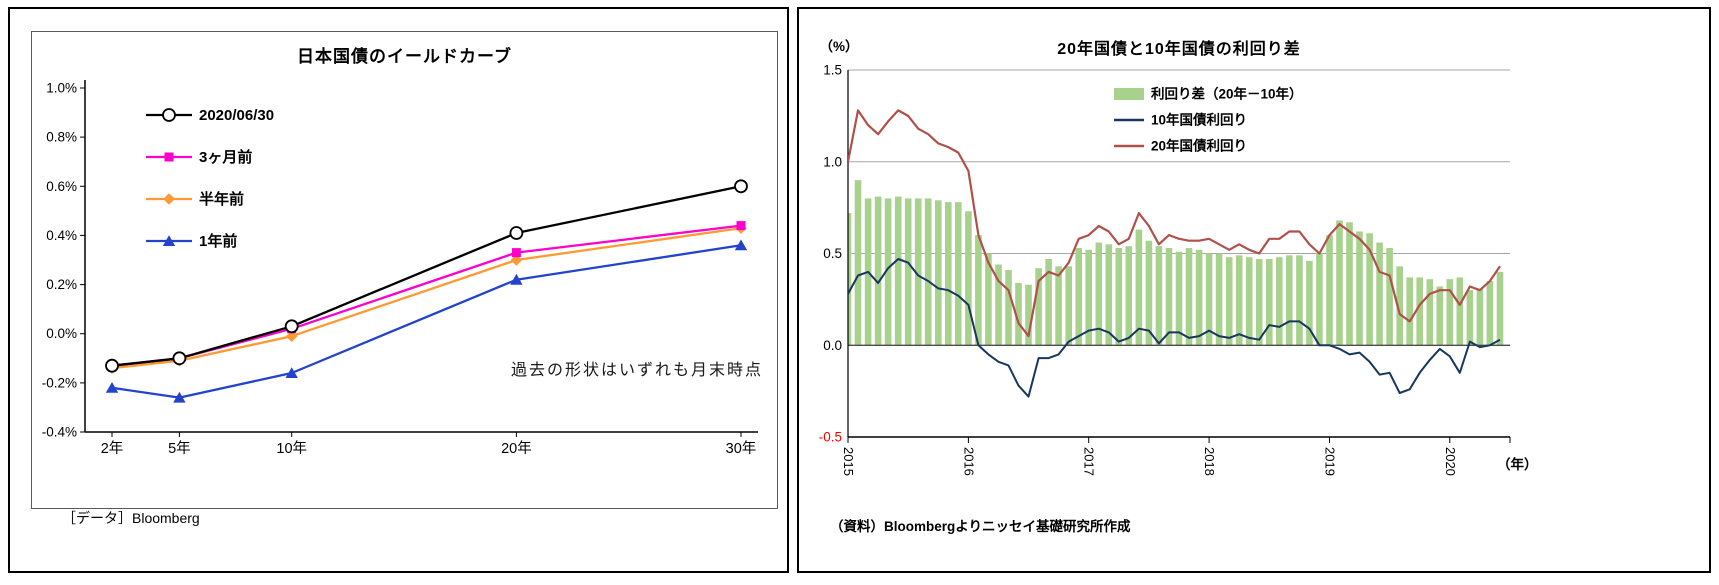 This screenshot has height=585, width=1719. I want to click on svg-text: 20年国債利回り, so click(1199, 146).